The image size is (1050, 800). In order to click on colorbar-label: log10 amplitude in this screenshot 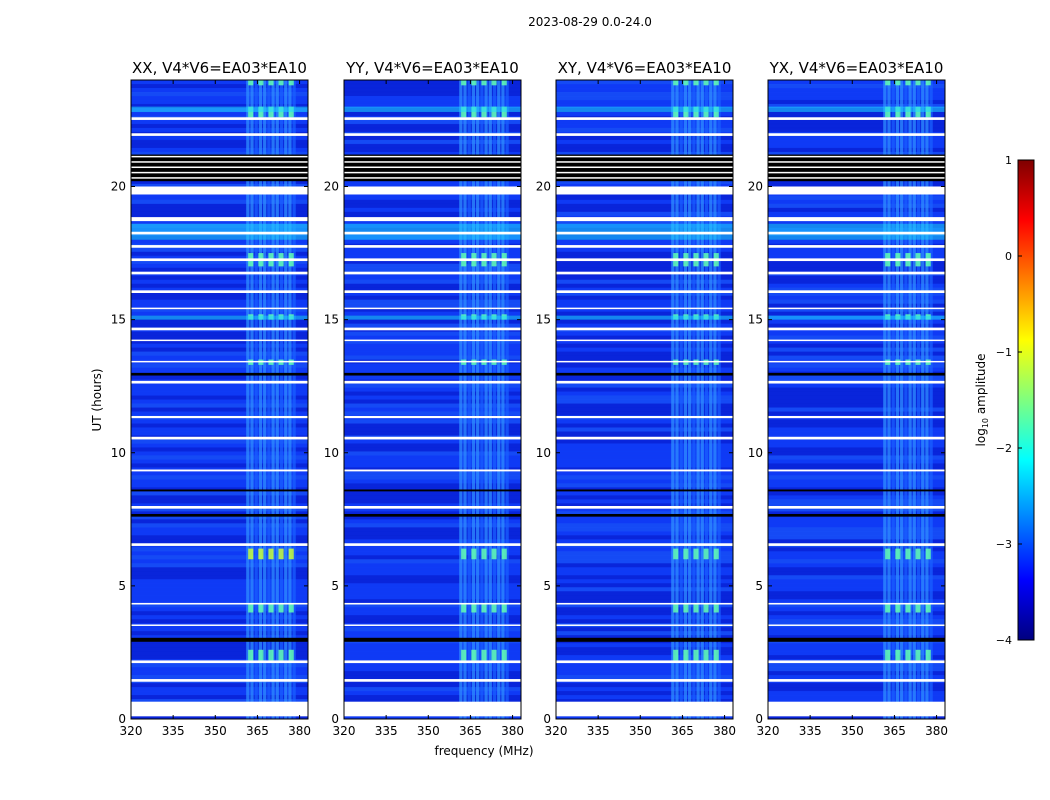, I will do `click(982, 400)`.